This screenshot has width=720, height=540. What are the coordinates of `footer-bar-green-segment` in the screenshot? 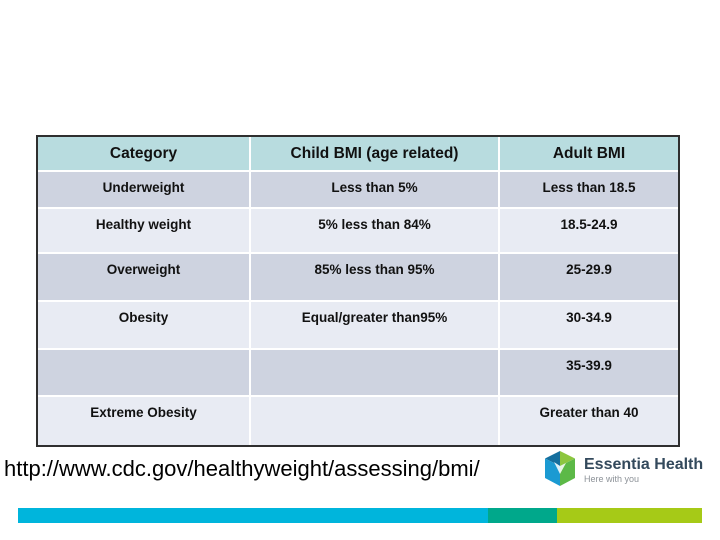 It's located at (629, 515).